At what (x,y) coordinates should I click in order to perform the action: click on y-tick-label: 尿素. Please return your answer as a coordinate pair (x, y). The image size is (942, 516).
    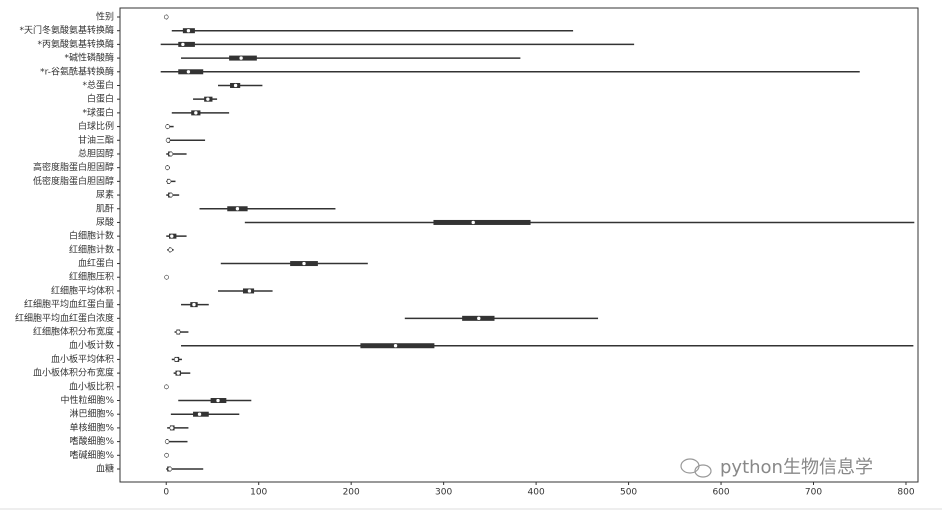
    Looking at the image, I should click on (105, 195).